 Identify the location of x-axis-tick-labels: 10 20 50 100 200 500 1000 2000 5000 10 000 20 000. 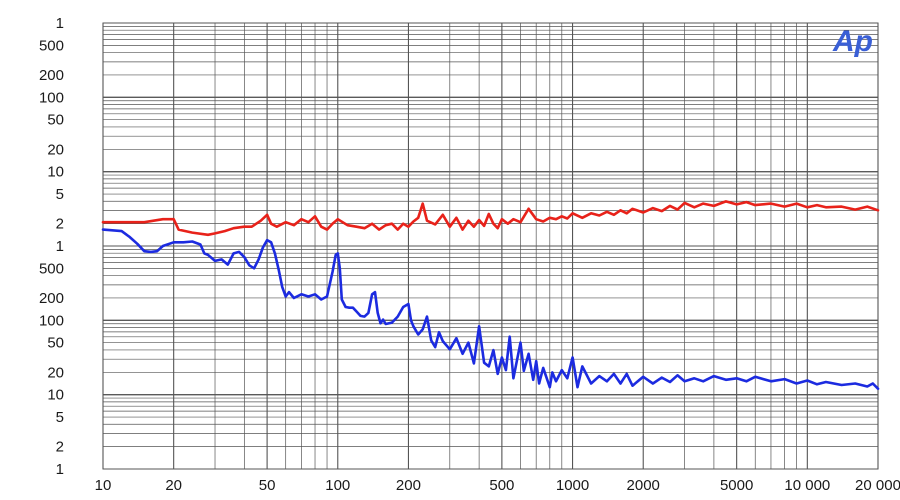
(497, 485).